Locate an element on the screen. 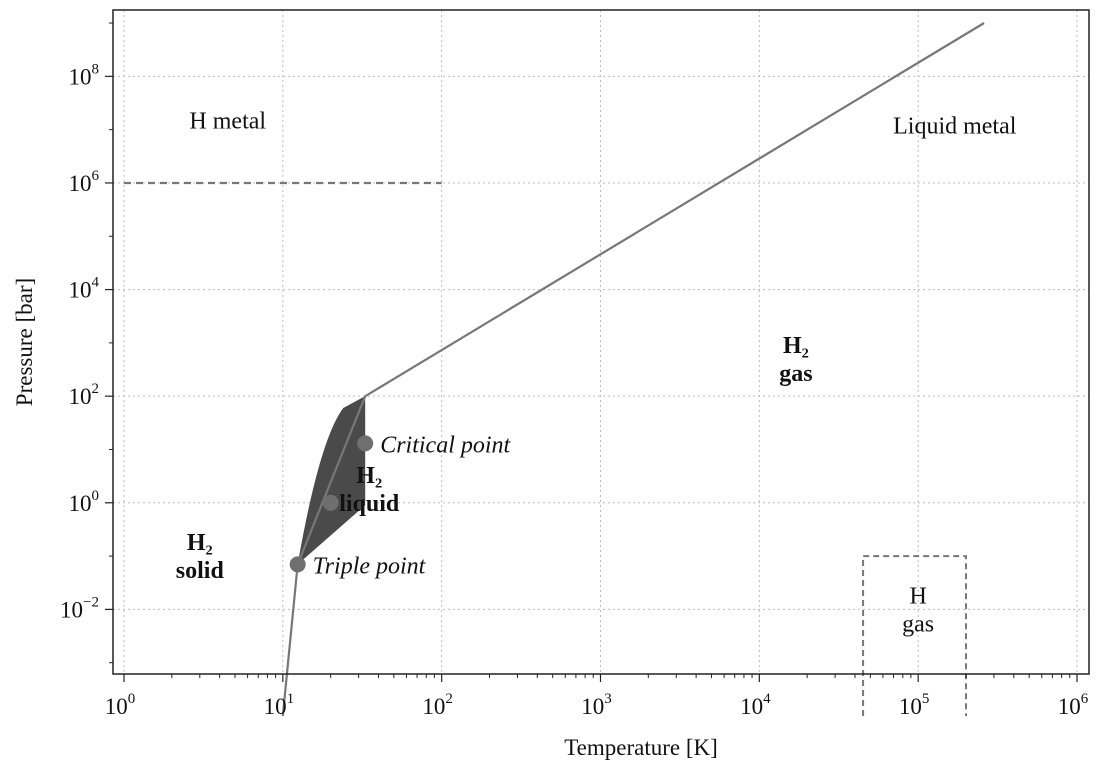  region-label-h2-gas: H₂ is located at coordinates (796, 346).